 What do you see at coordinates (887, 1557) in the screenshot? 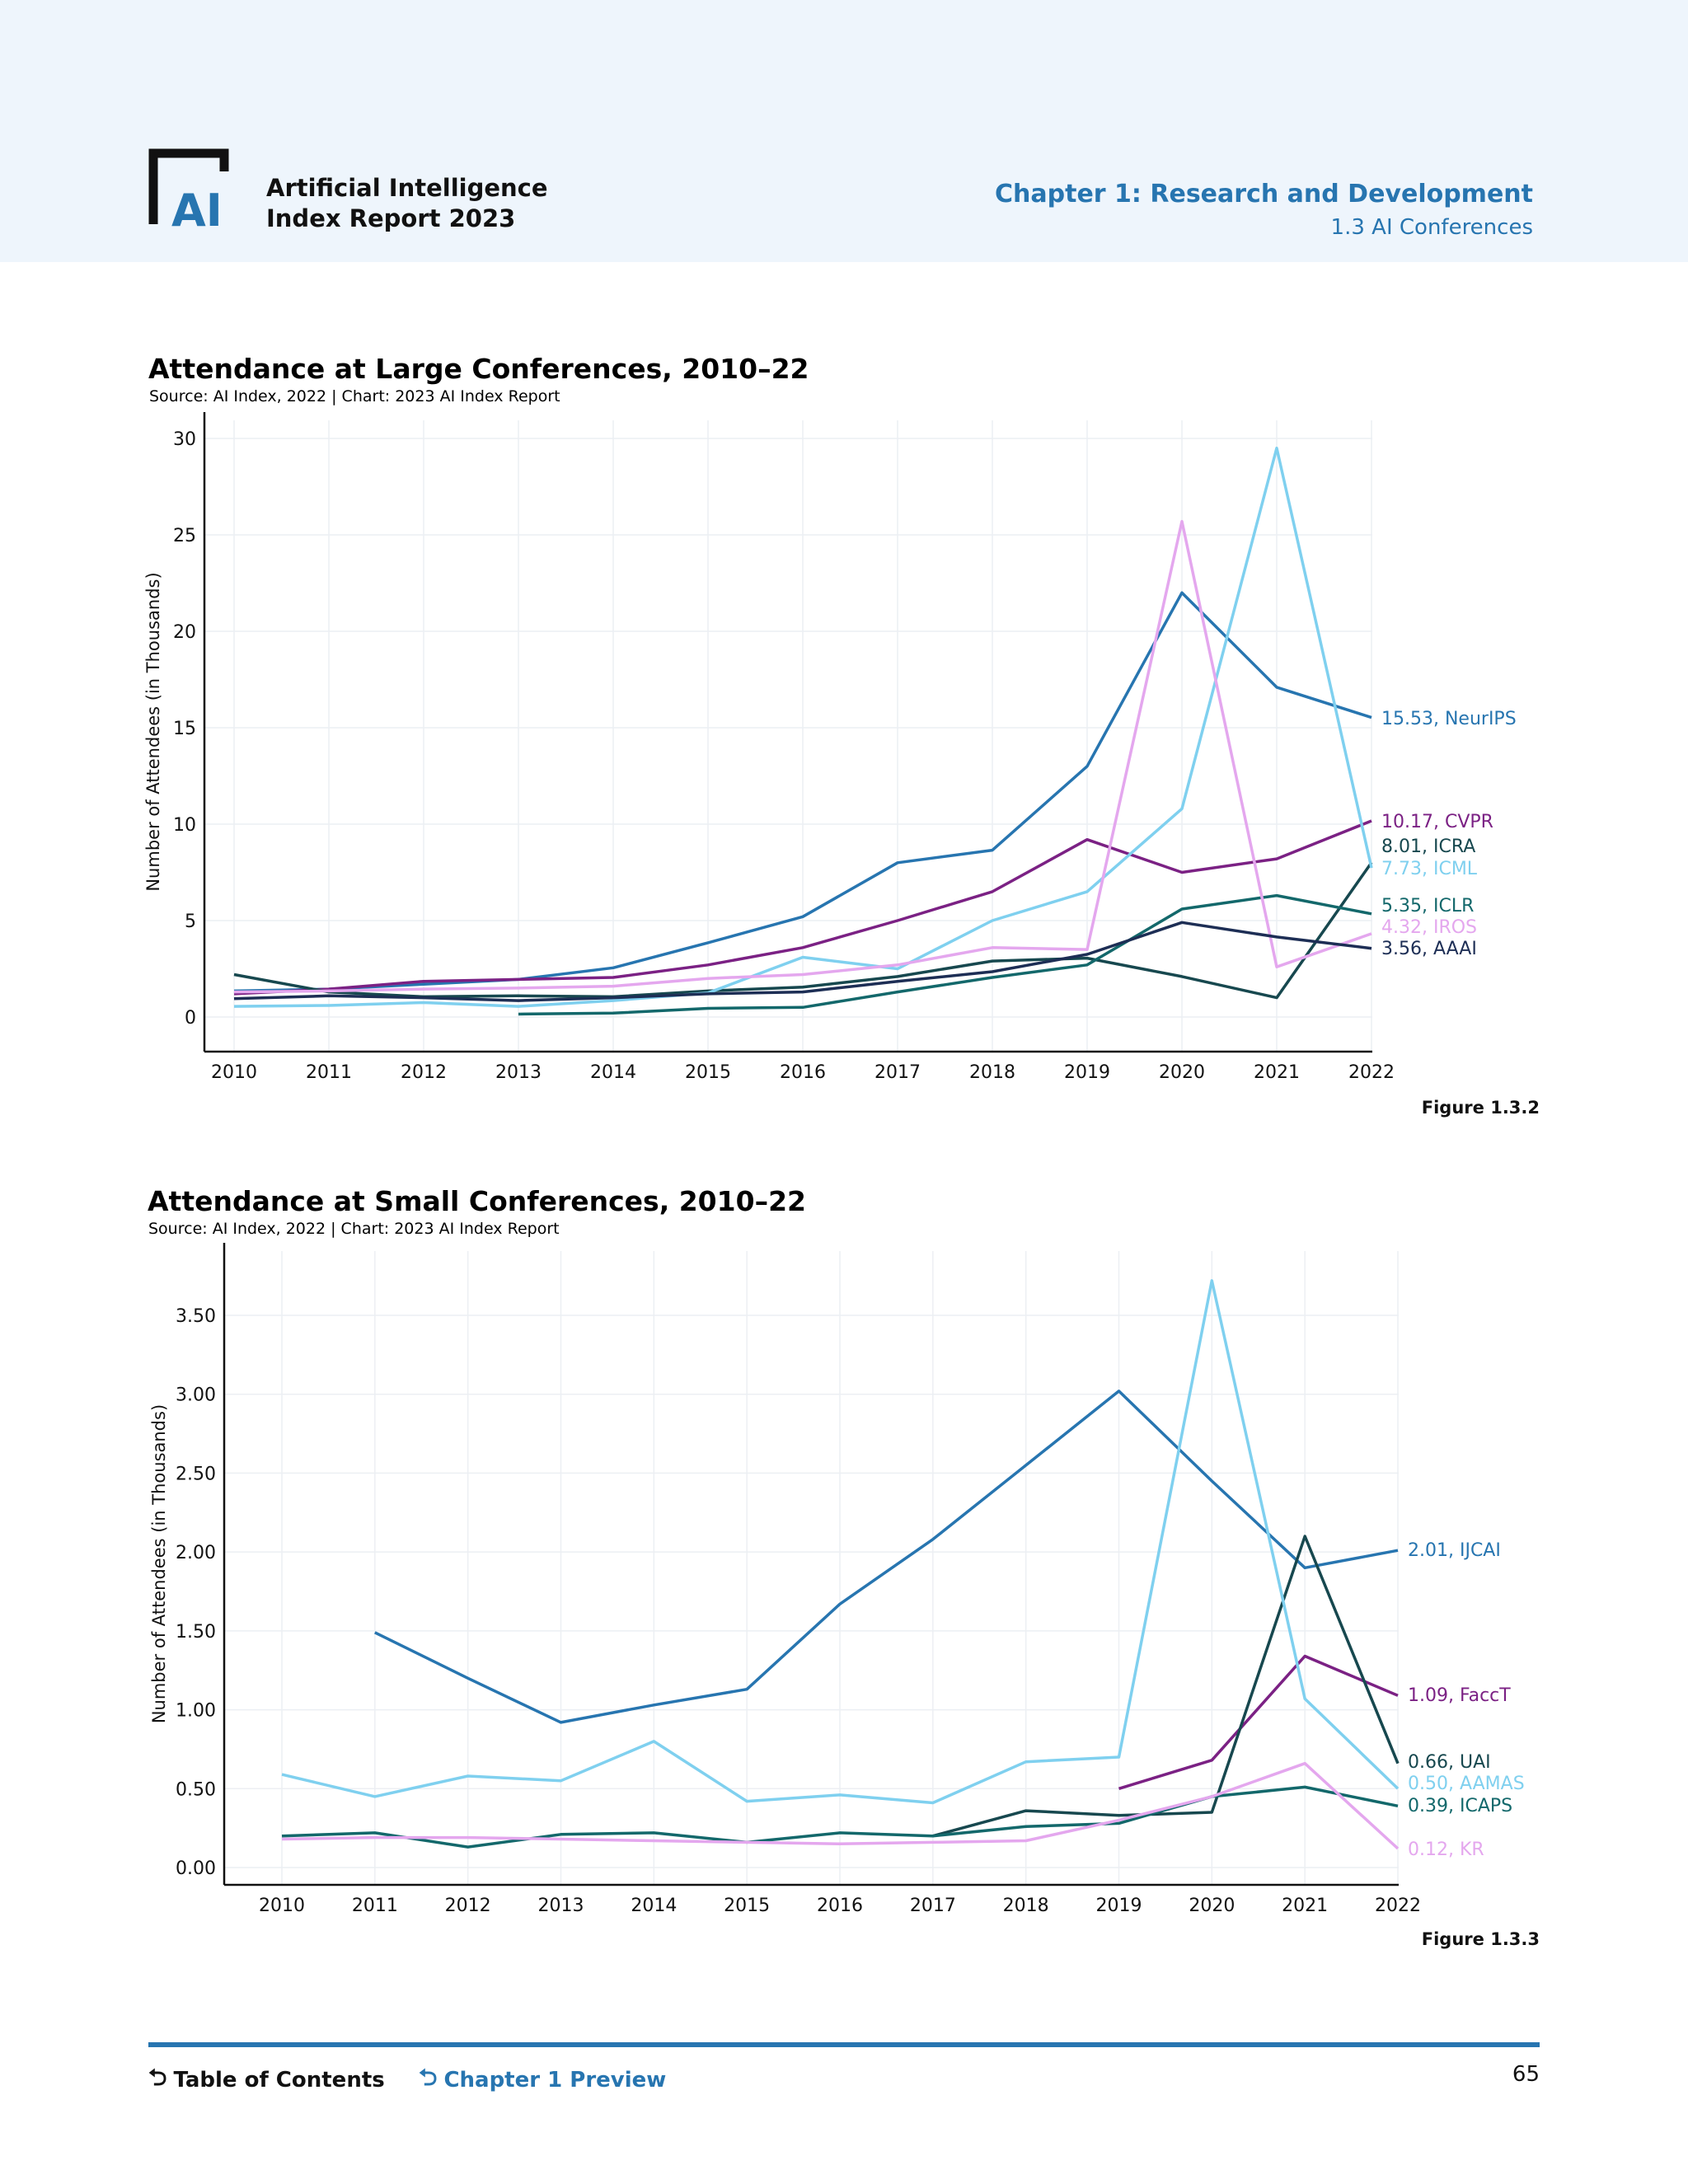
I see `series-line-ijcai` at bounding box center [887, 1557].